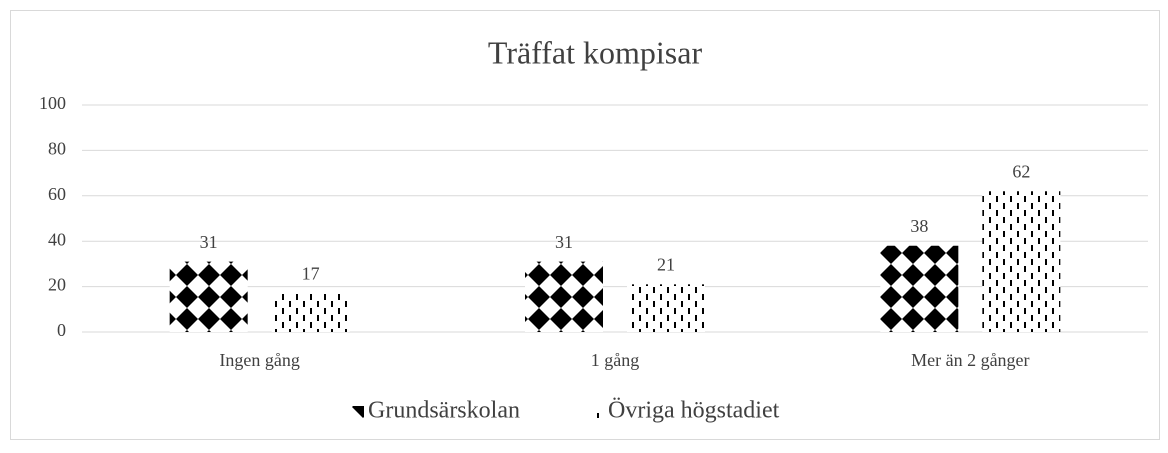 Image resolution: width=1168 pixels, height=453 pixels. What do you see at coordinates (919, 226) in the screenshot?
I see `data-label: 38` at bounding box center [919, 226].